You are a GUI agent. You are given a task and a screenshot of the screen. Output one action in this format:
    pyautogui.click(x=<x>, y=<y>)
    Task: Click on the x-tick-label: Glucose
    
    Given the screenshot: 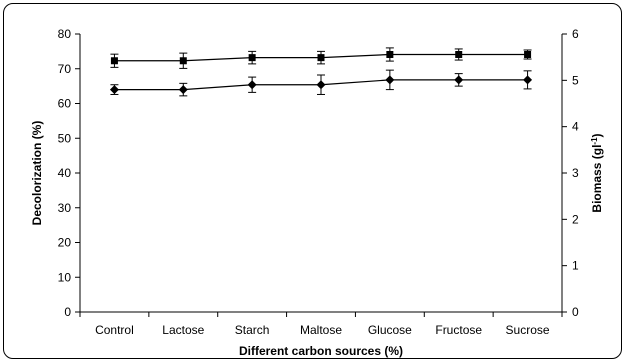 What is the action you would take?
    pyautogui.click(x=390, y=330)
    